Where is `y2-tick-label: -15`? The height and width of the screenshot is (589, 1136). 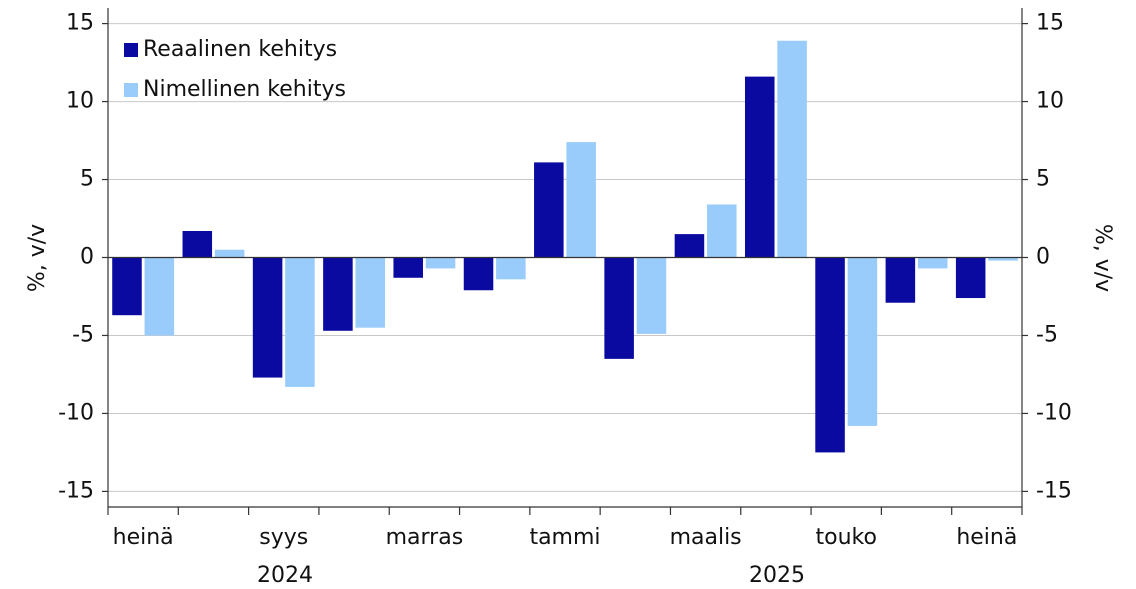
y2-tick-label: -15 is located at coordinates (1054, 490).